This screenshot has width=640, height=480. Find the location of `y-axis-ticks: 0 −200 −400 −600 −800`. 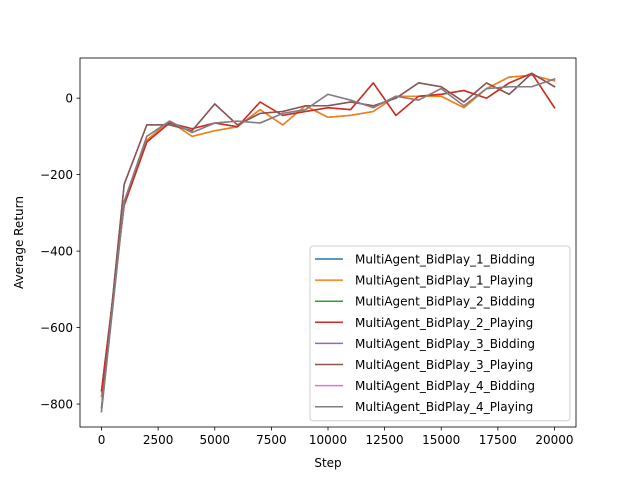

y-axis-ticks: 0 −200 −400 −600 −800 is located at coordinates (60, 252).